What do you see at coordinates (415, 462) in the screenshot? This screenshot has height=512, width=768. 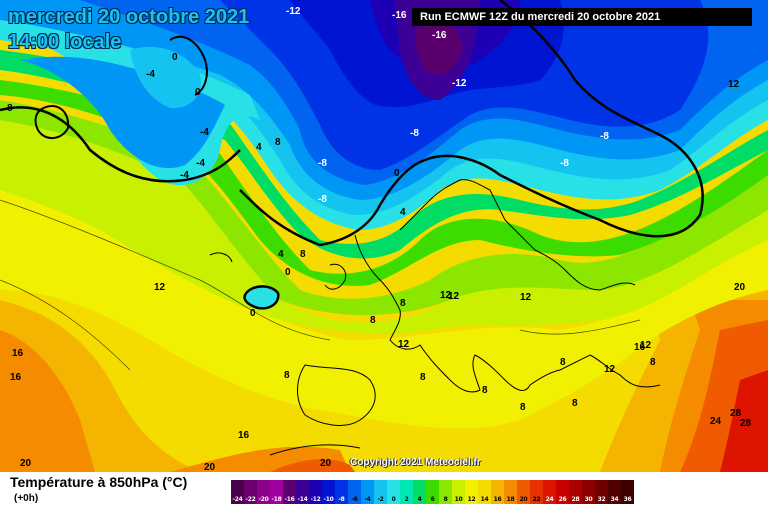 I see `copyright-notice: Copyright 2021 Meteociel.fr` at bounding box center [415, 462].